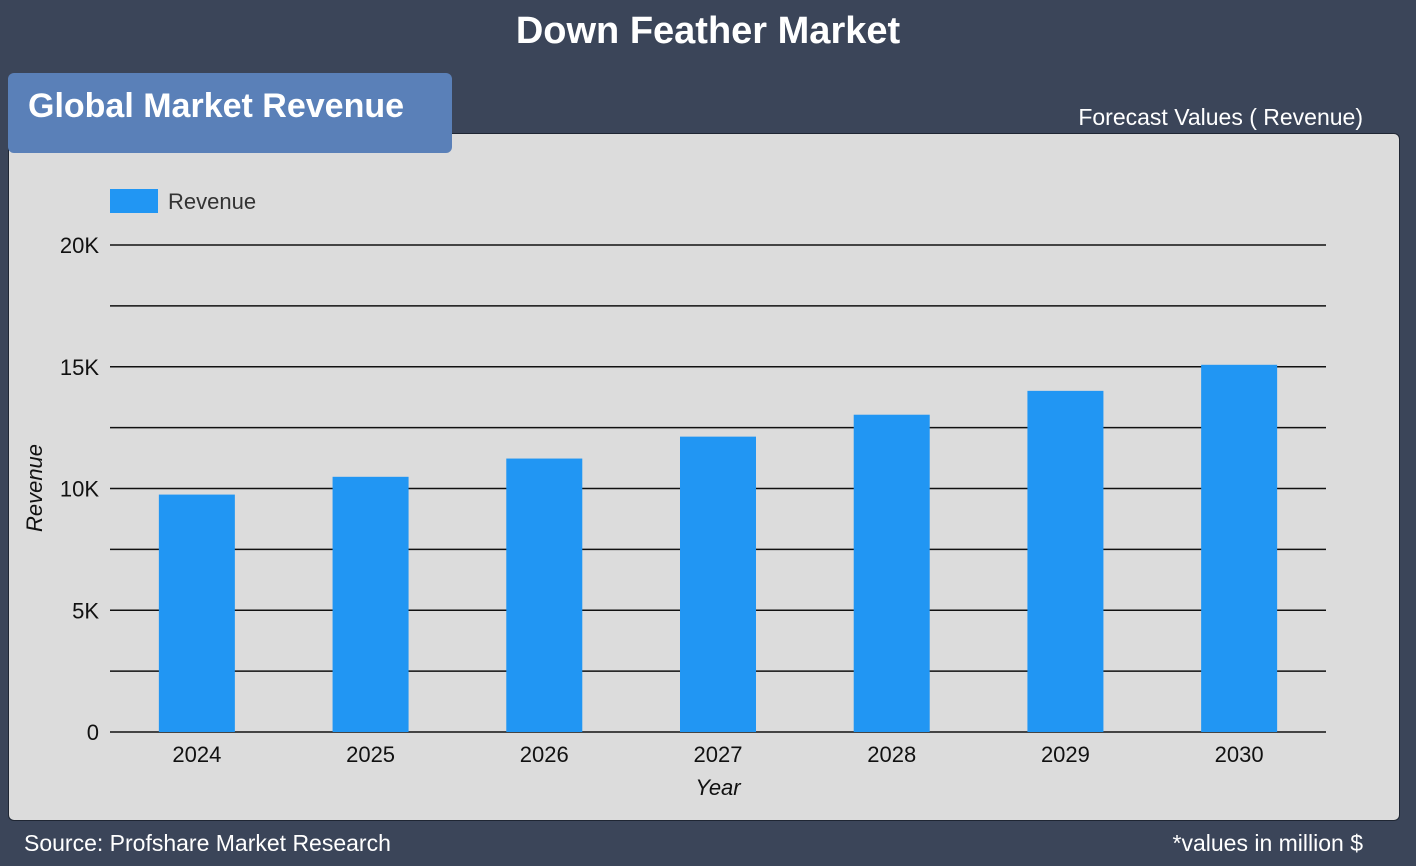  What do you see at coordinates (212, 201) in the screenshot?
I see `legend-label: Revenue` at bounding box center [212, 201].